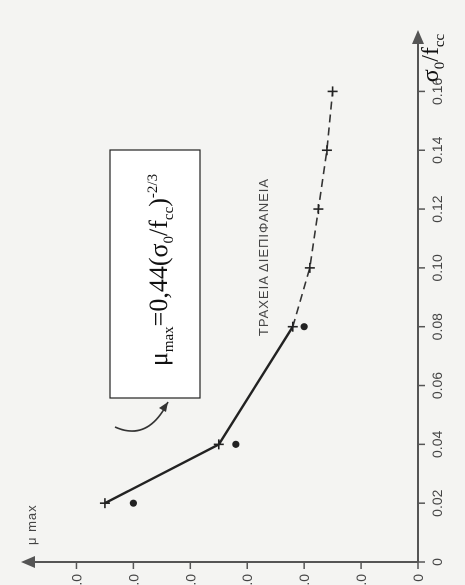 The image size is (465, 585). I want to click on x-tick-label: 0.14, so click(437, 149).